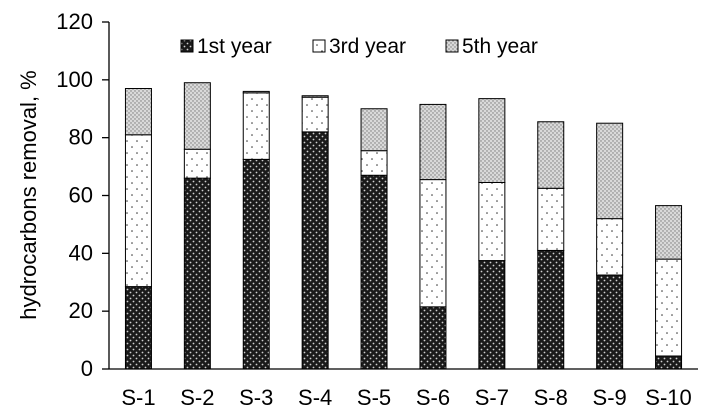 Image resolution: width=707 pixels, height=416 pixels. What do you see at coordinates (197, 397) in the screenshot?
I see `x-tick-label: S-2` at bounding box center [197, 397].